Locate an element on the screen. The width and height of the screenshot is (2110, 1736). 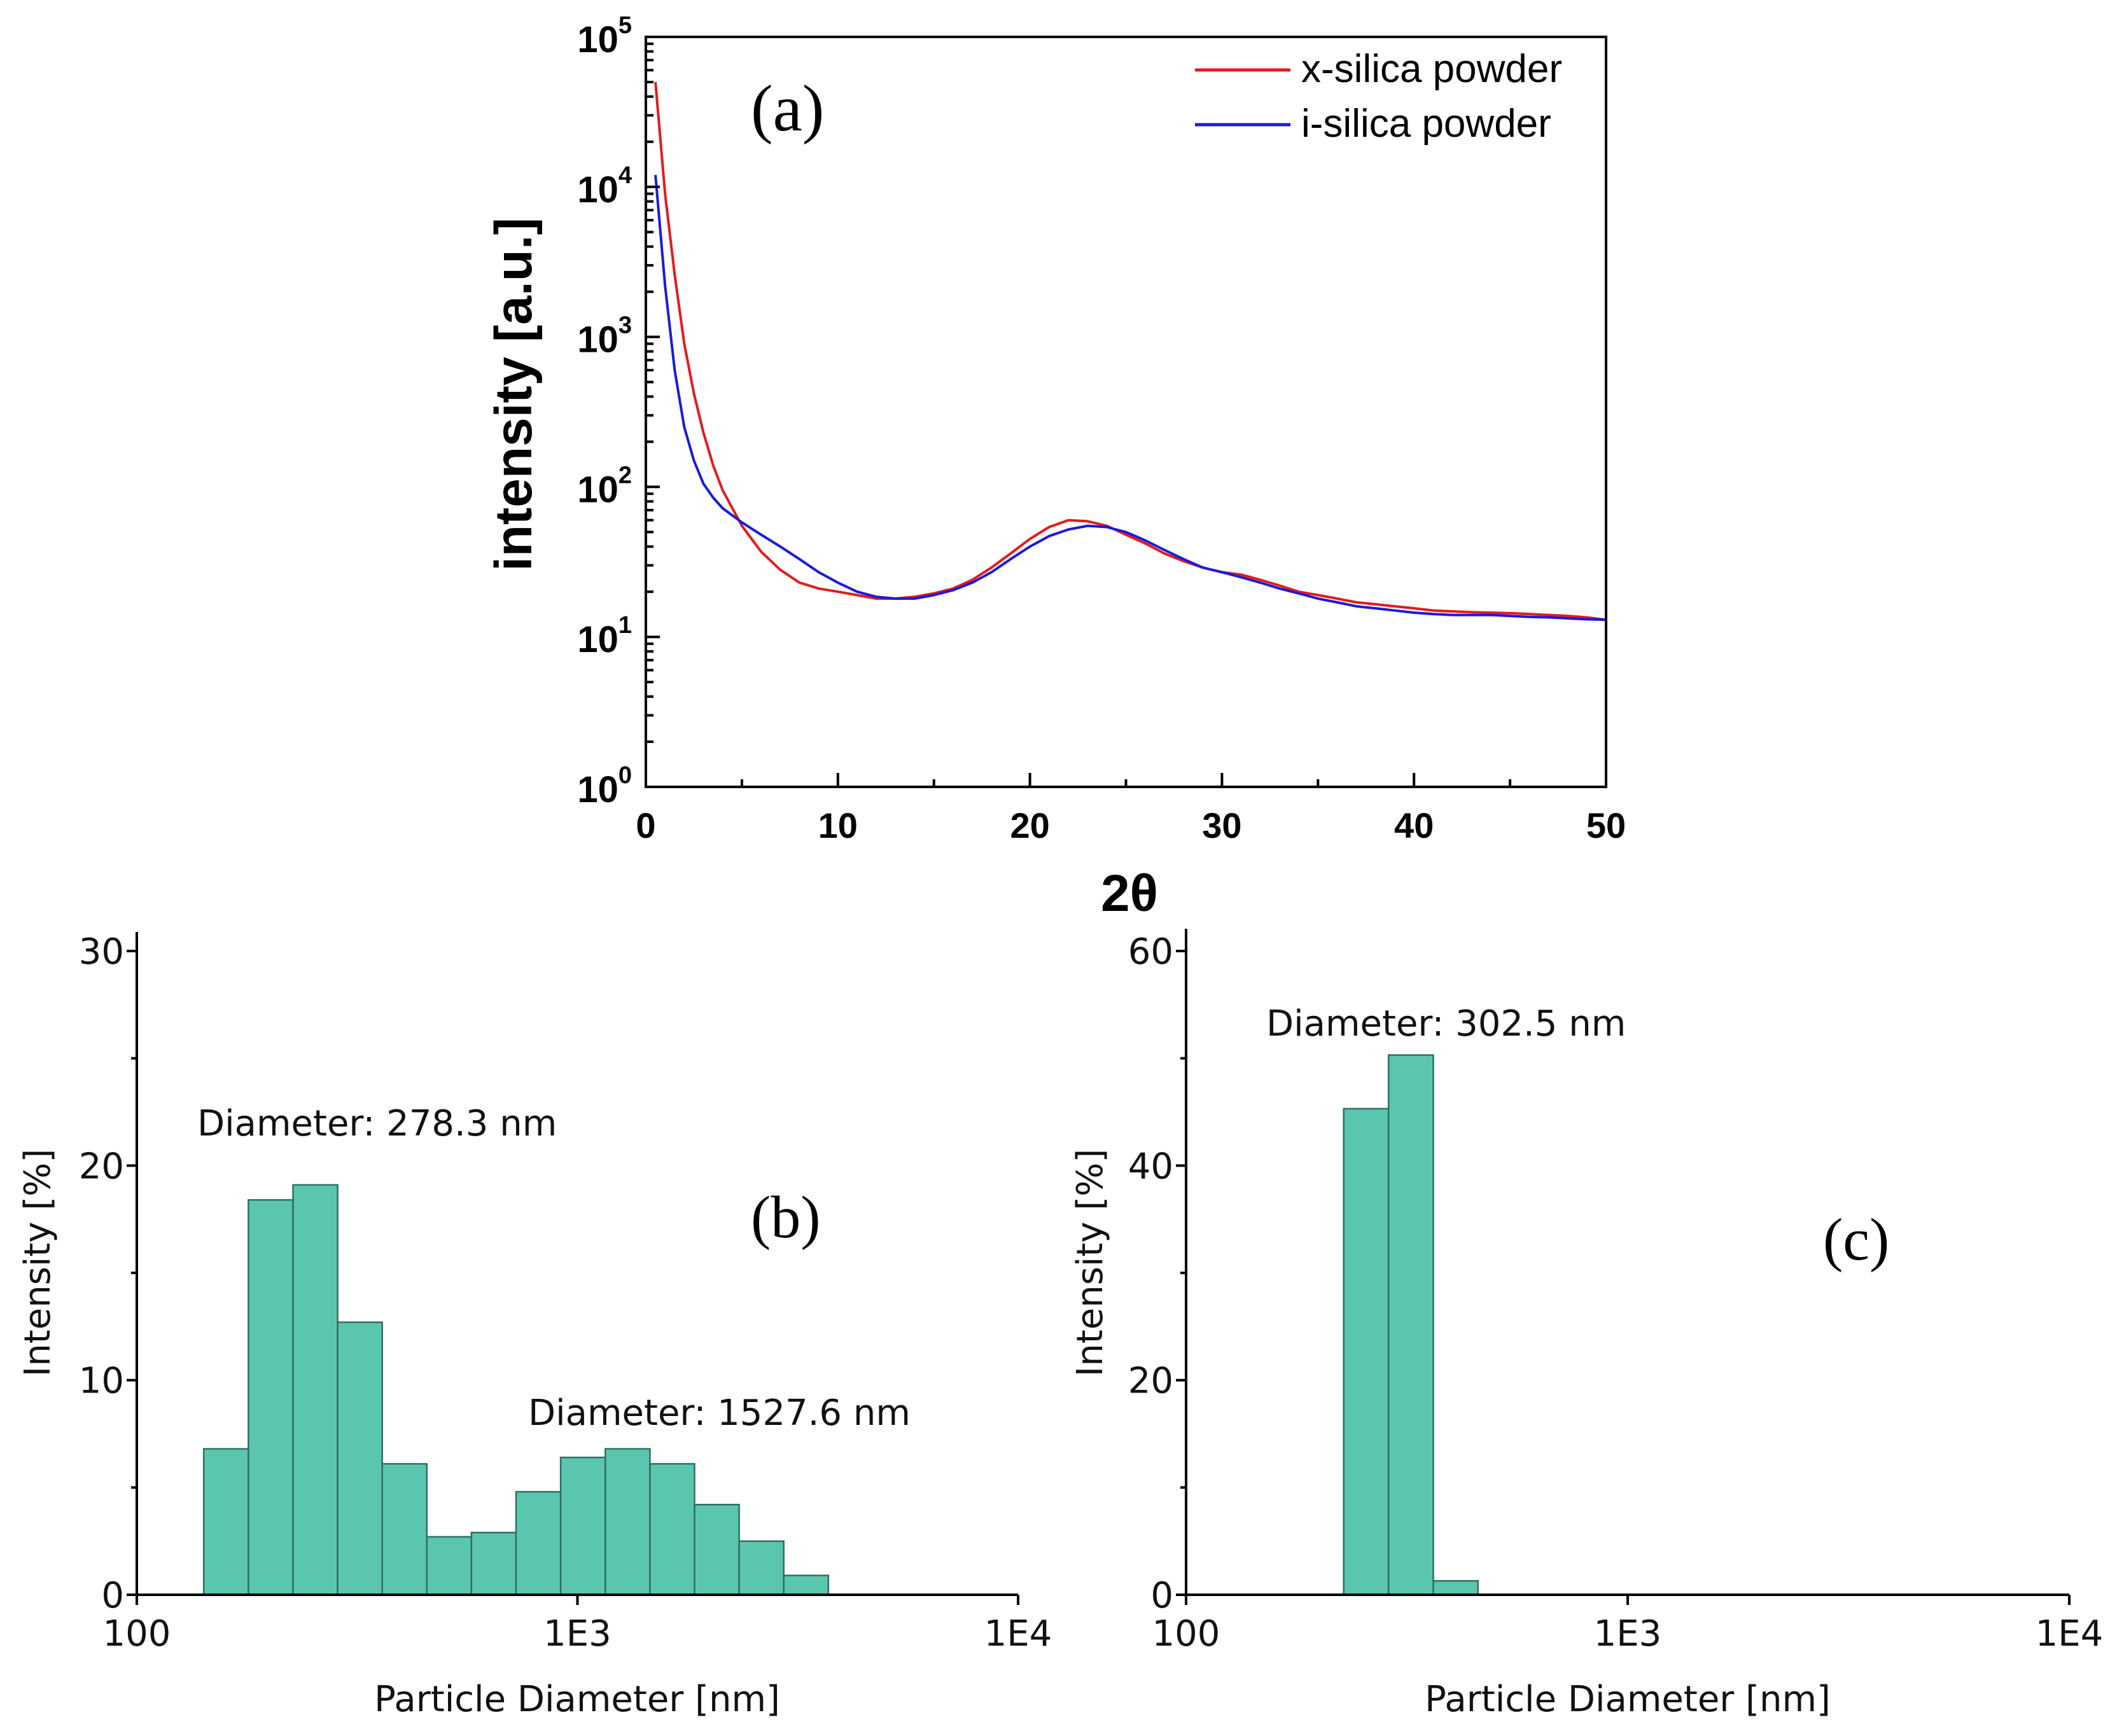
b-x-tick-label: 1E3 is located at coordinates (577, 1634).